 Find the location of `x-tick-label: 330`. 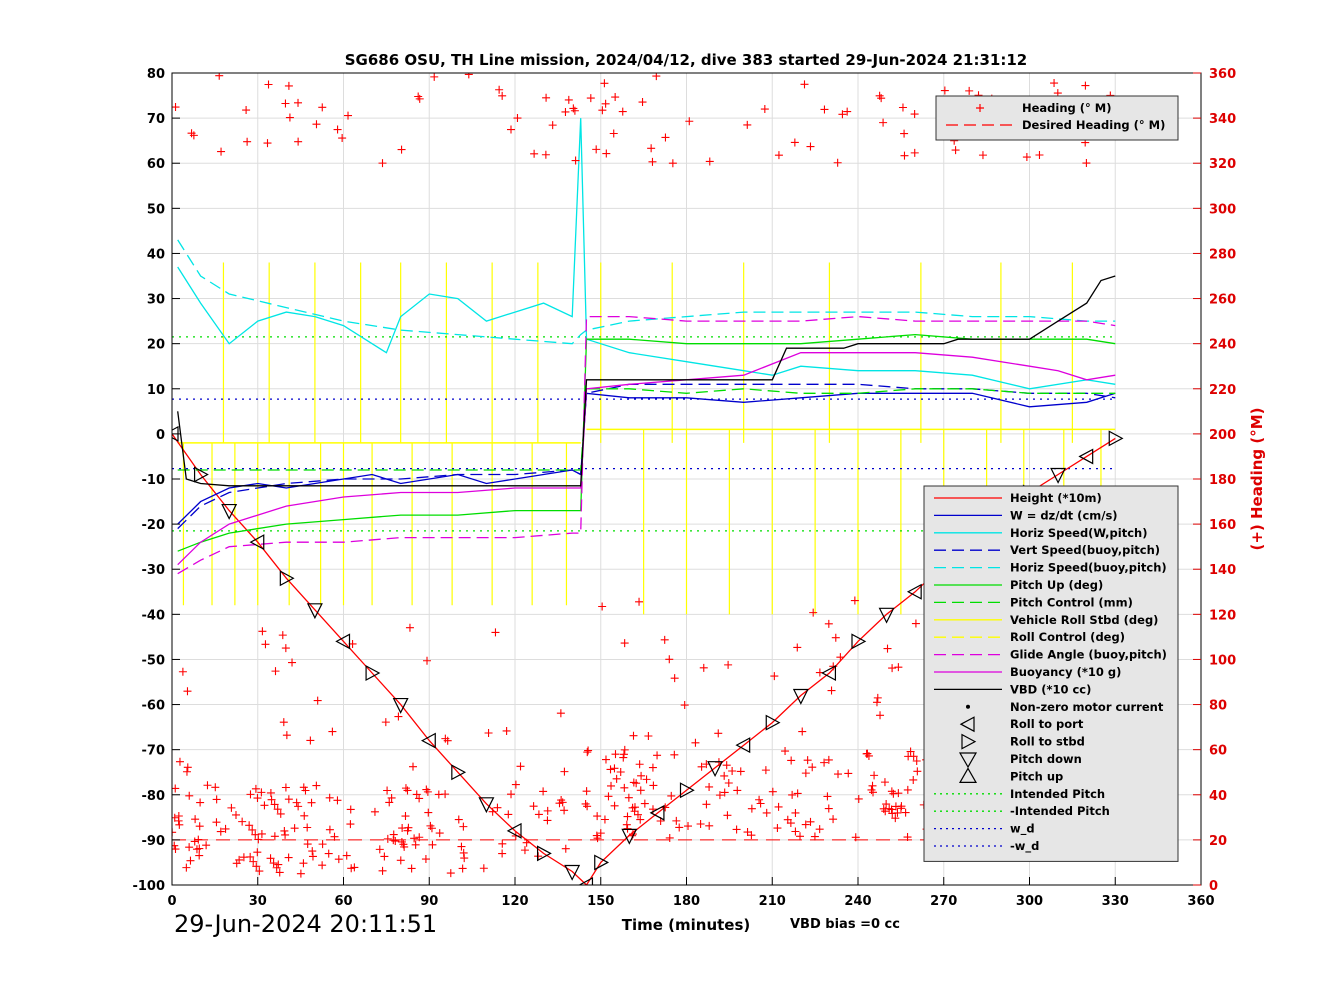

x-tick-label: 330 is located at coordinates (1115, 901).